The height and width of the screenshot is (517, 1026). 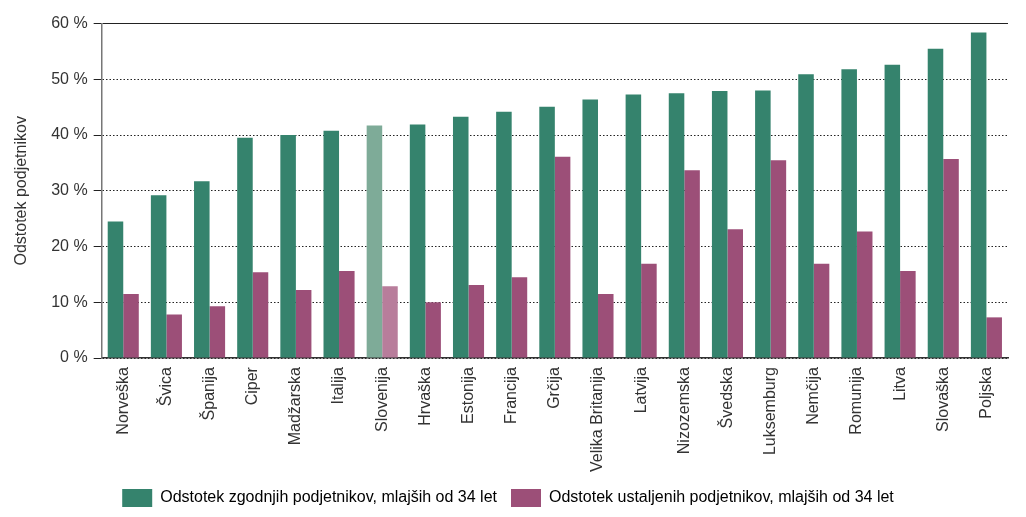 What do you see at coordinates (467, 395) in the screenshot?
I see `x-tick-label: Estonija` at bounding box center [467, 395].